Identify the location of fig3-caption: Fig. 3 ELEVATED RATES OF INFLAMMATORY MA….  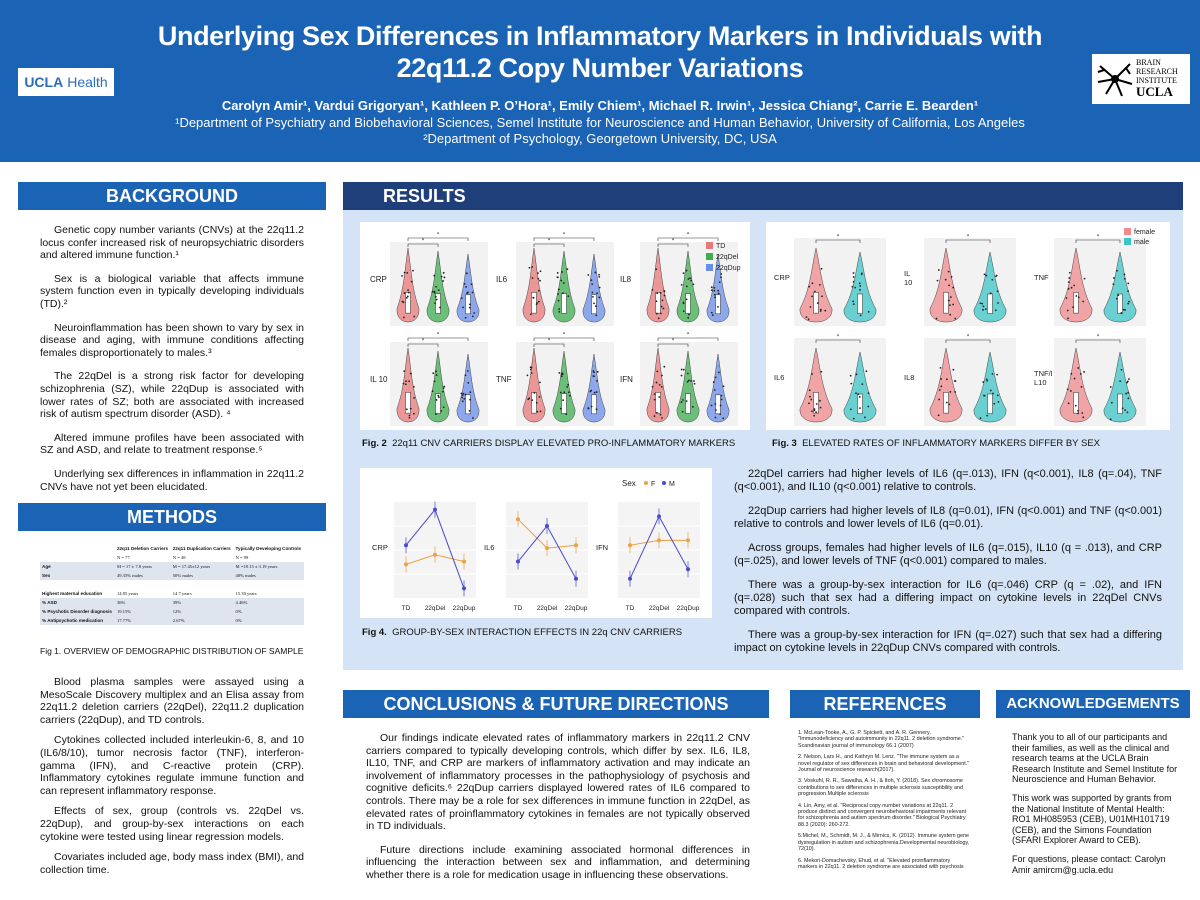
(936, 443).